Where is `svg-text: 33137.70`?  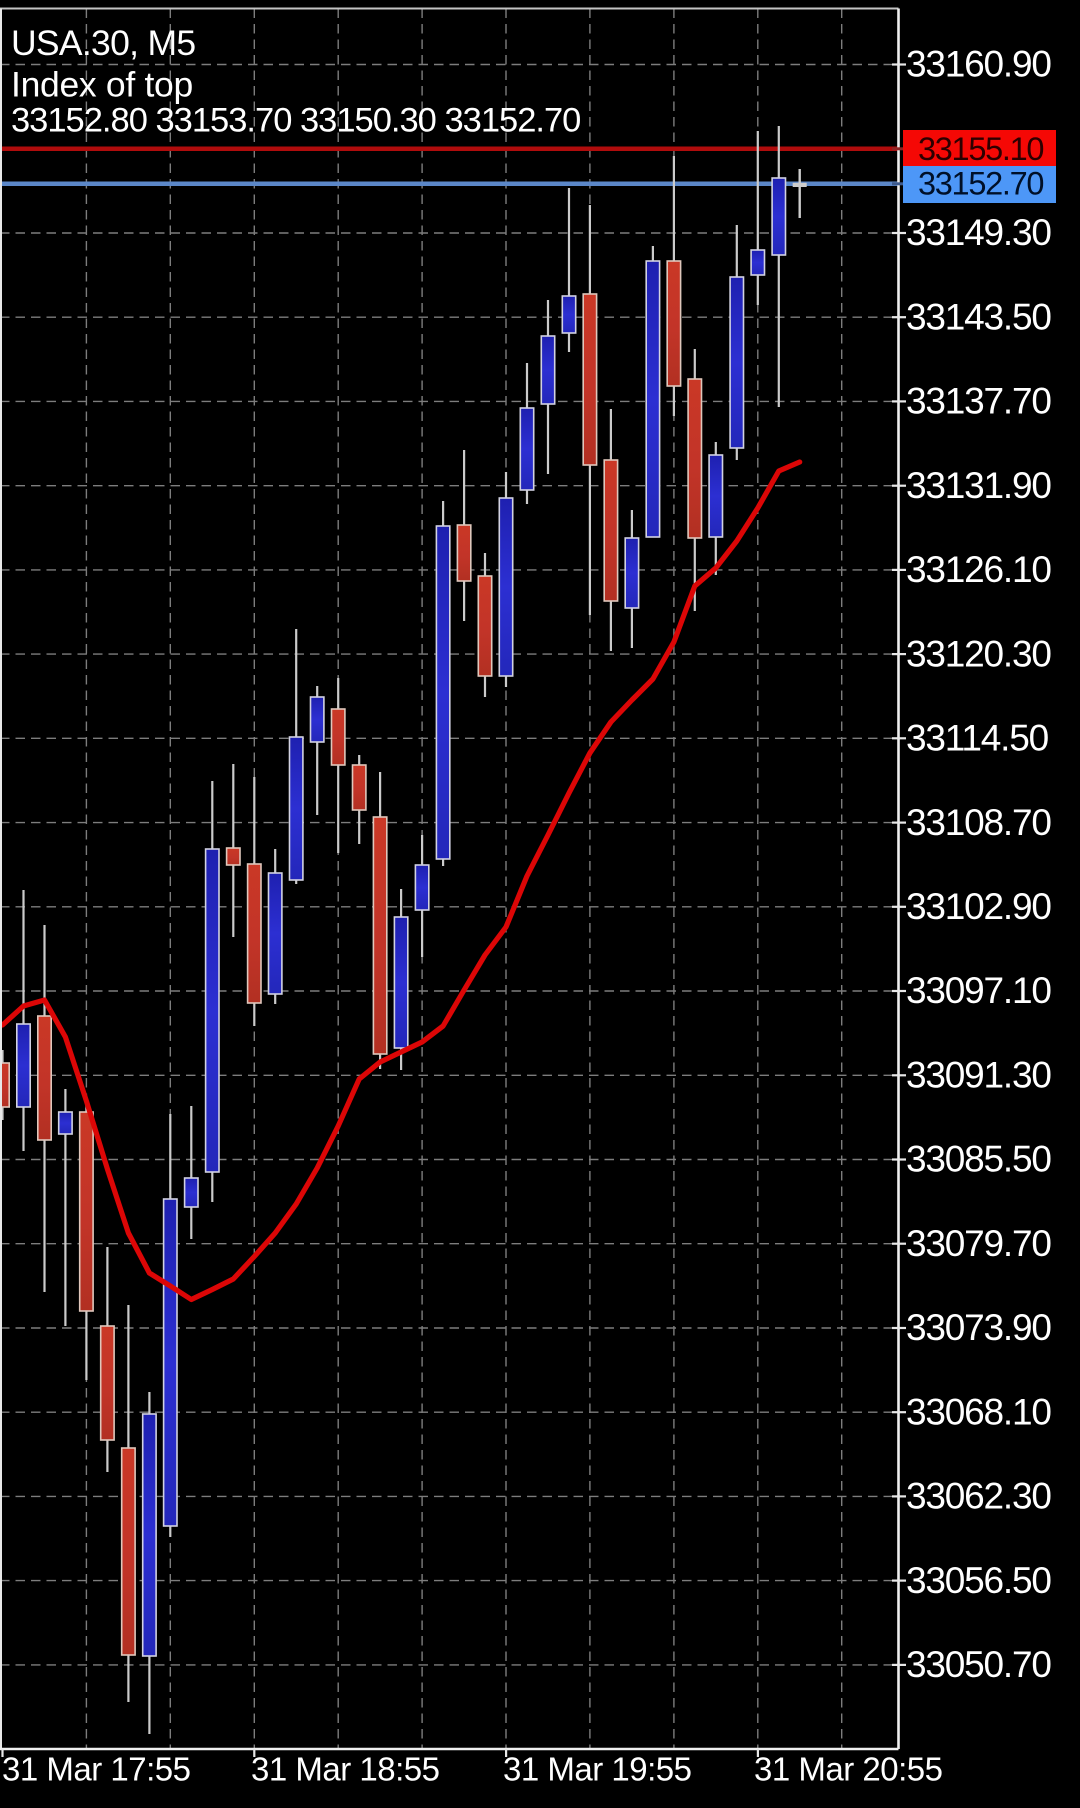 svg-text: 33137.70 is located at coordinates (978, 401).